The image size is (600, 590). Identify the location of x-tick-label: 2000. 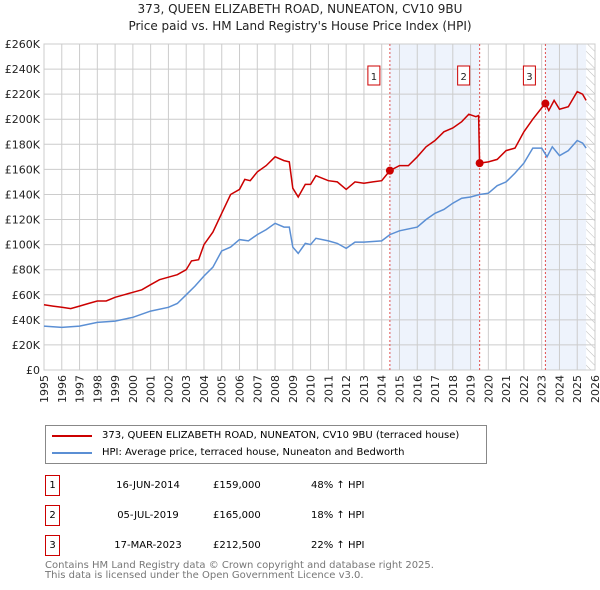
(133, 389).